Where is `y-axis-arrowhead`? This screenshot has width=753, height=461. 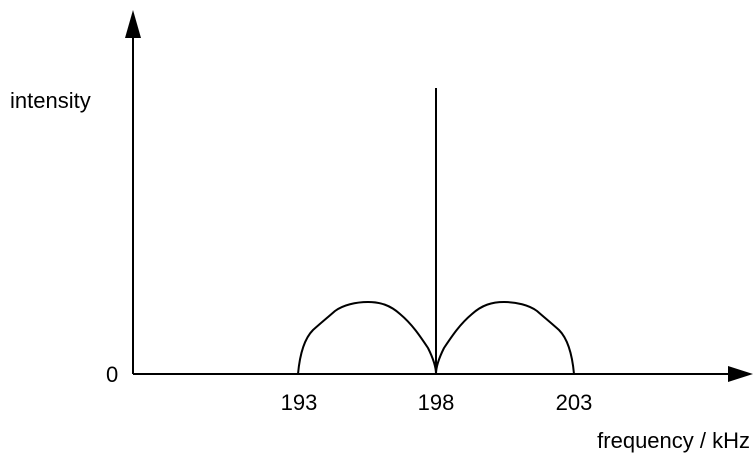
y-axis-arrowhead is located at coordinates (133, 24).